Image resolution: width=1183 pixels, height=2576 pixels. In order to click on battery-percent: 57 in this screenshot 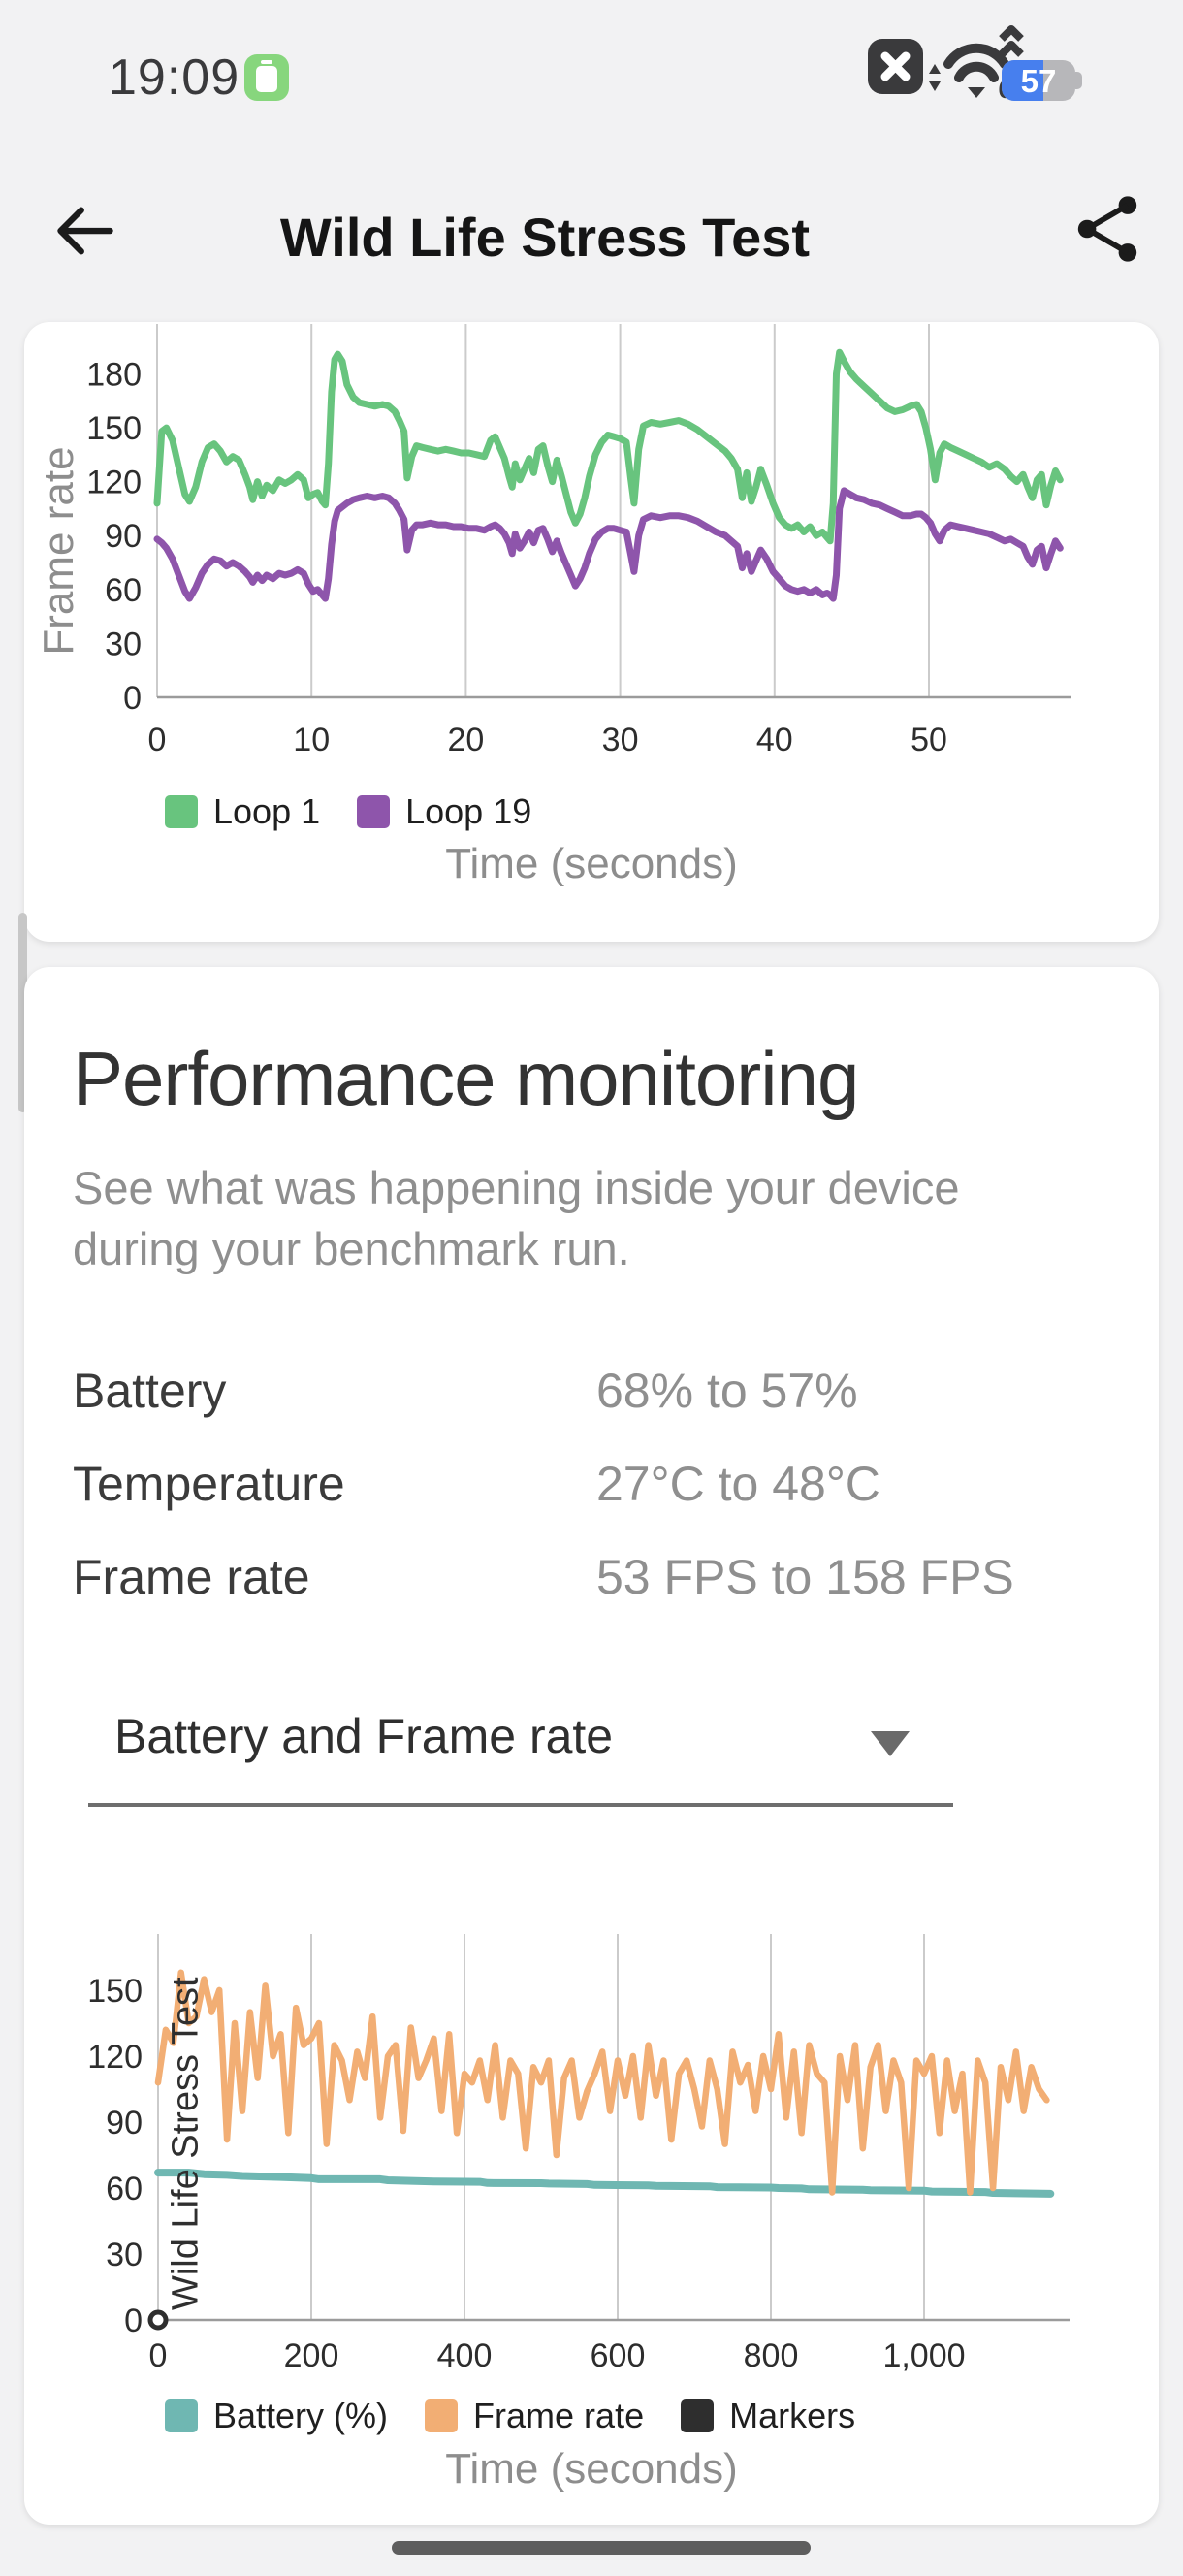, I will do `click(1038, 81)`.